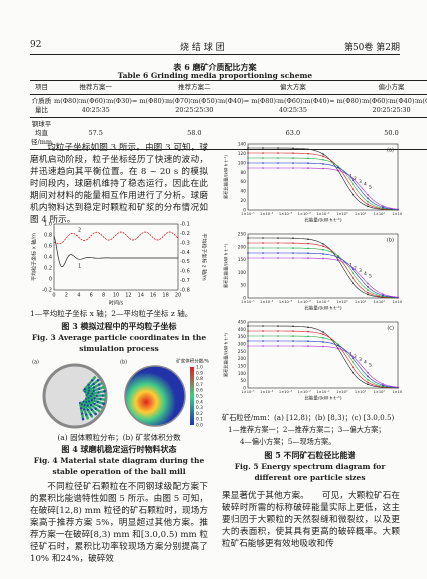  Describe the element at coordinates (96, 133) in the screenshot. I see `table-cell: 57.5` at that location.